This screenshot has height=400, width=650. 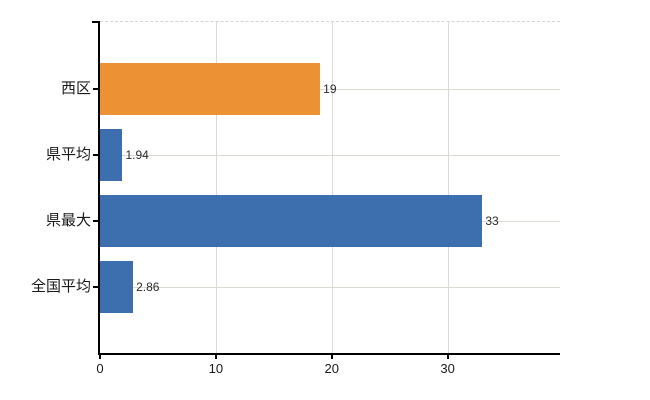 What do you see at coordinates (68, 220) in the screenshot?
I see `category-label: 県最大` at bounding box center [68, 220].